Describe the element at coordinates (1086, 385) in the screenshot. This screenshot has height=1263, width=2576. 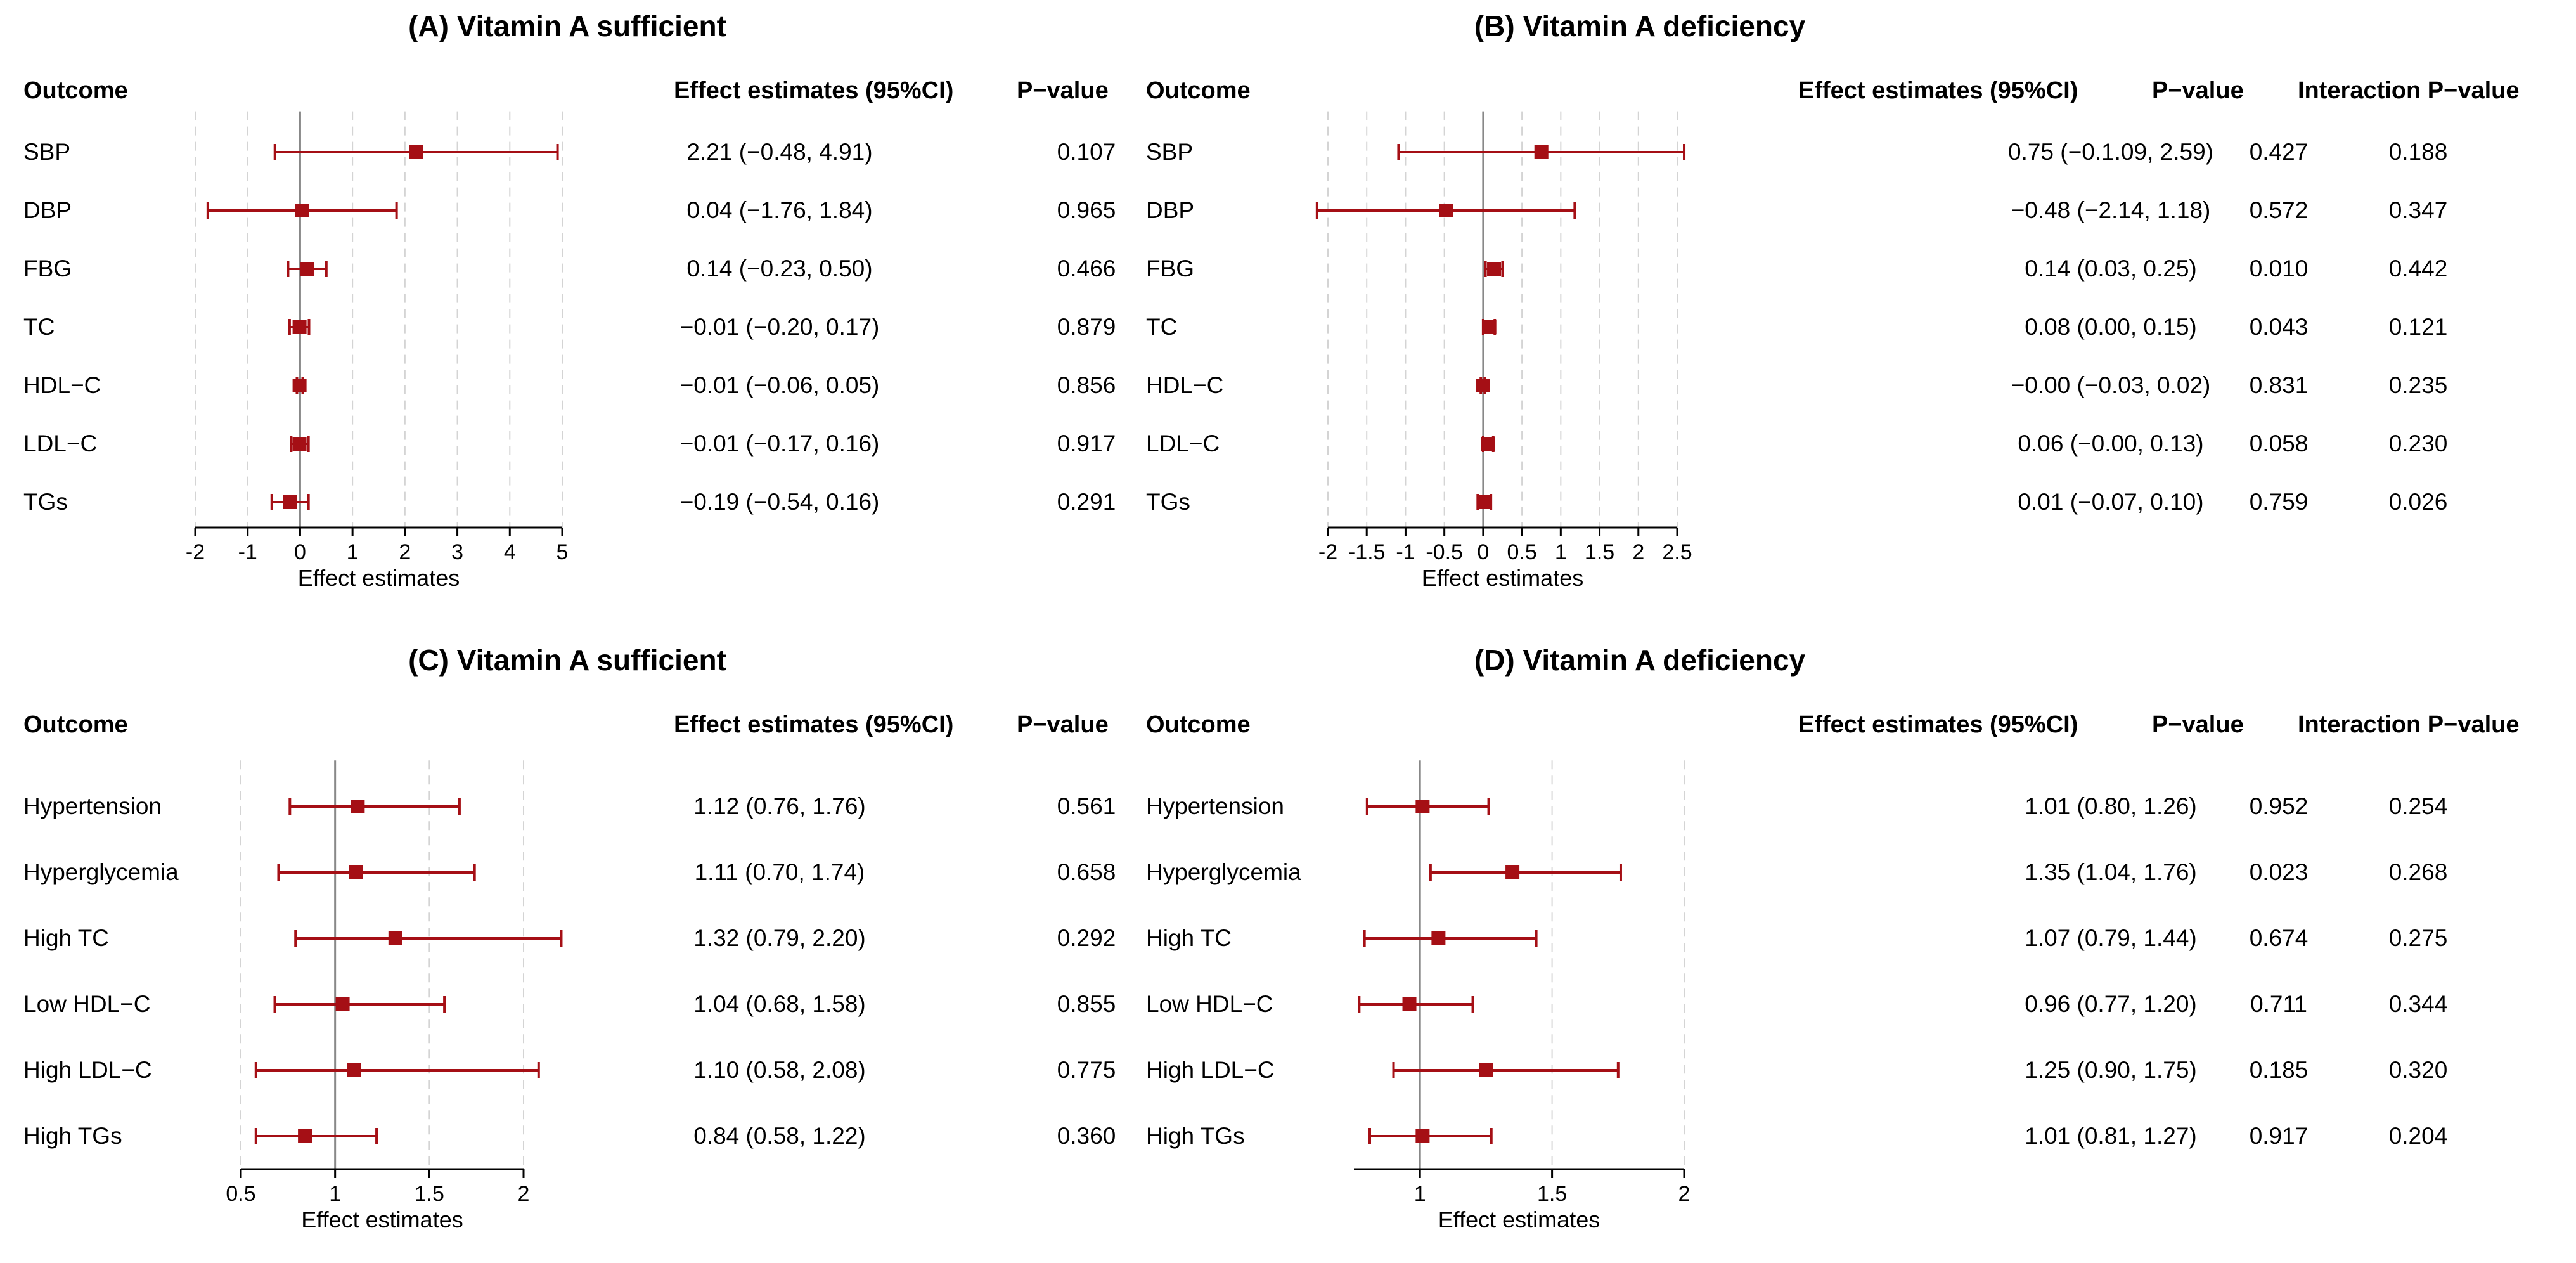
I see `p-value-text: 0.856` at that location.